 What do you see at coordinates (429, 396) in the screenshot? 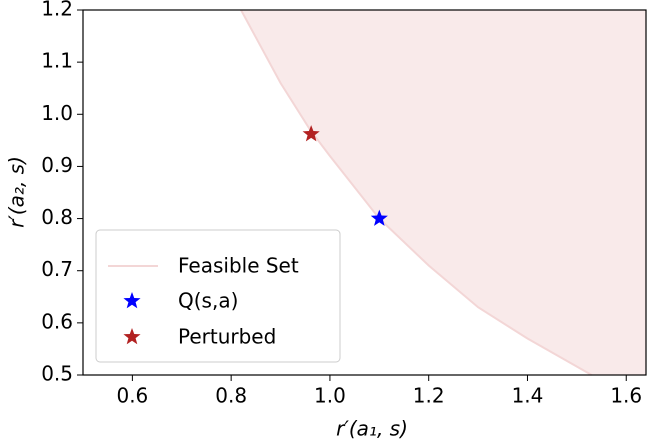
I see `x-tick-label: 1.2` at bounding box center [429, 396].